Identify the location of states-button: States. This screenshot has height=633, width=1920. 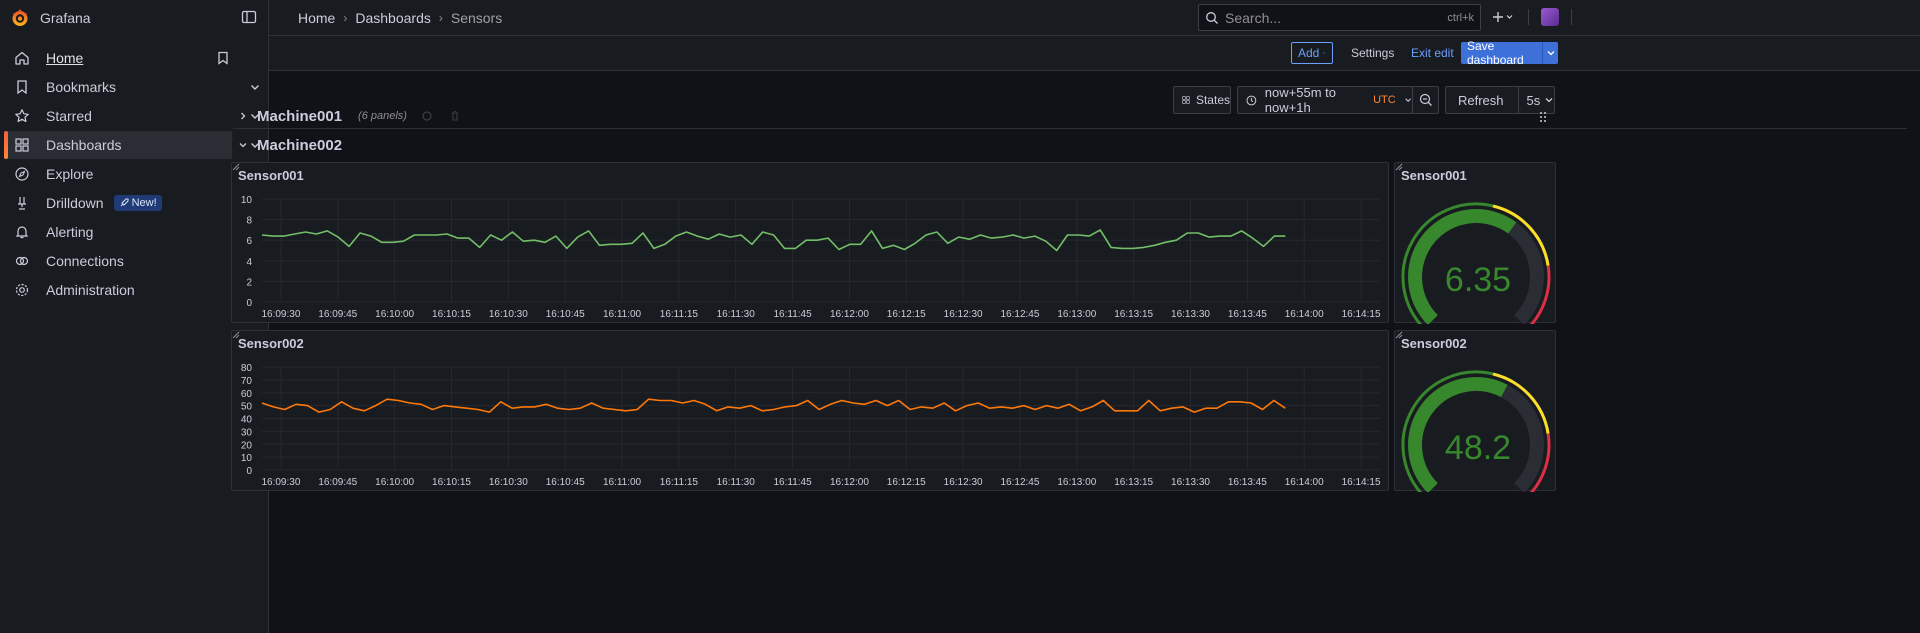
(1202, 100).